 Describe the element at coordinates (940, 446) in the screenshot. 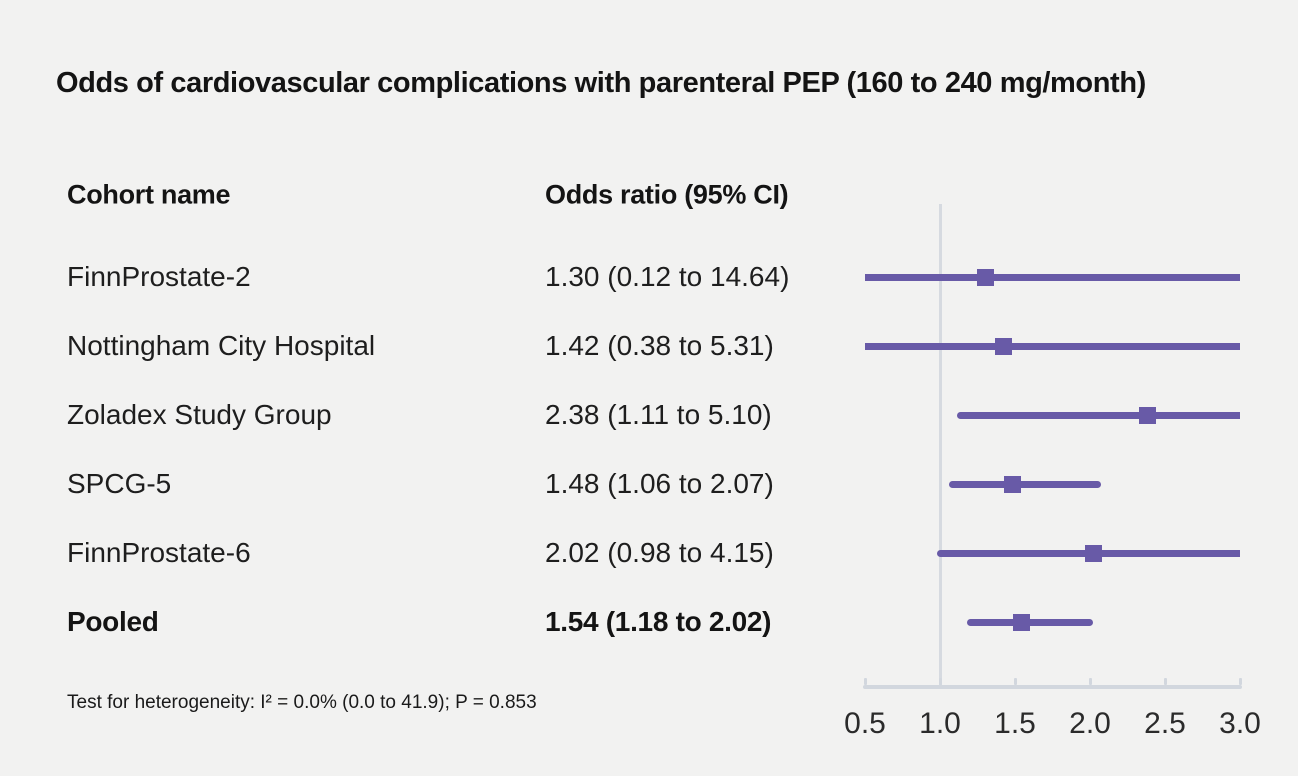

I see `reference-line` at that location.